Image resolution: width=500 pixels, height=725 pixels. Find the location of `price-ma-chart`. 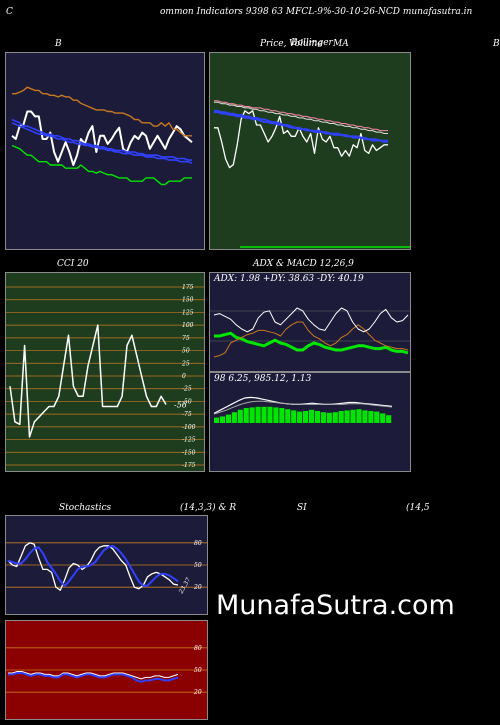

price-ma-chart is located at coordinates (312, 174).